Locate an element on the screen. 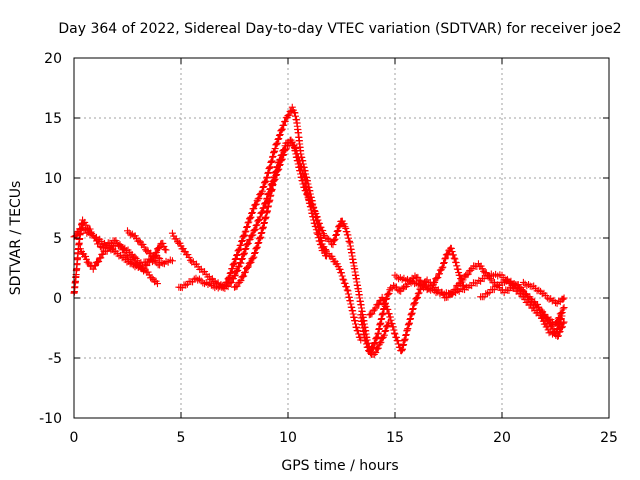 This screenshot has width=640, height=480. series-track-c is located at coordinates (120, 256).